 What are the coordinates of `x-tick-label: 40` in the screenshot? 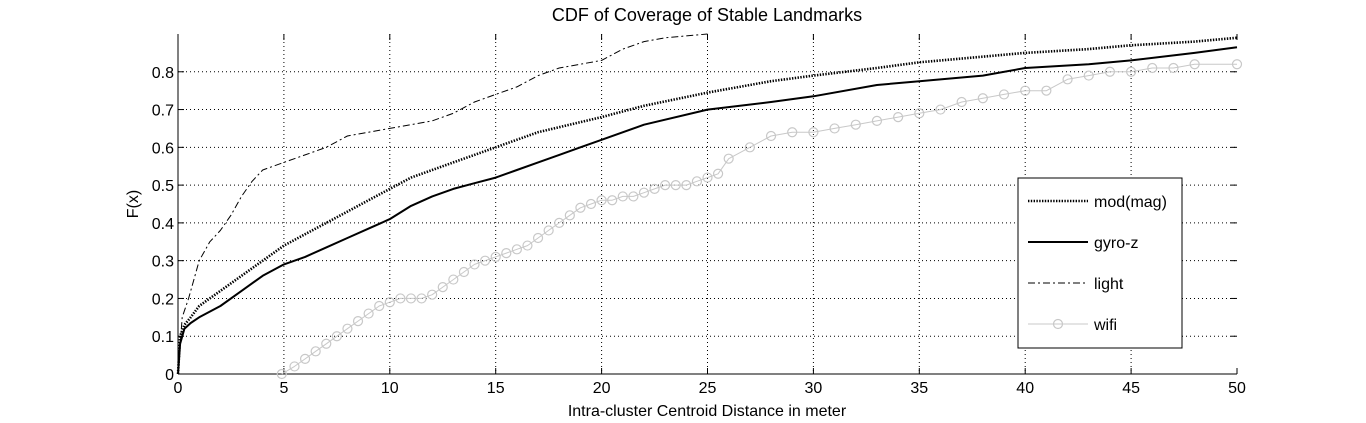 It's located at (1025, 388).